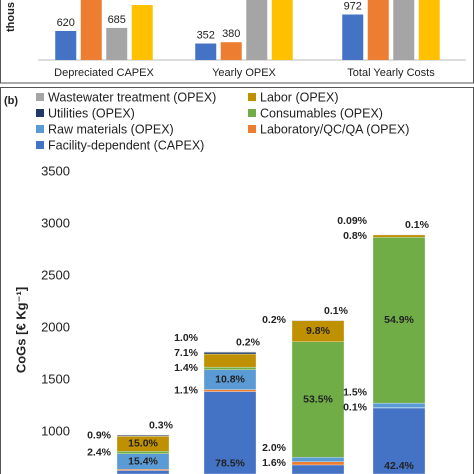  I want to click on share-label: 1.5%, so click(355, 393).